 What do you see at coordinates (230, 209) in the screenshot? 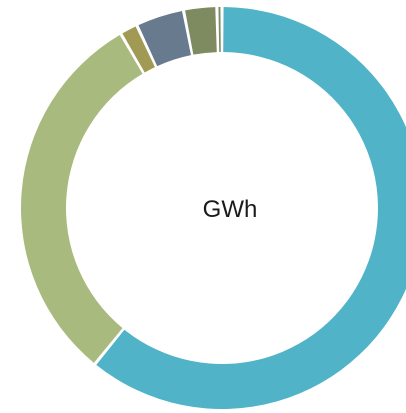
I see `center-label: GWh` at bounding box center [230, 209].